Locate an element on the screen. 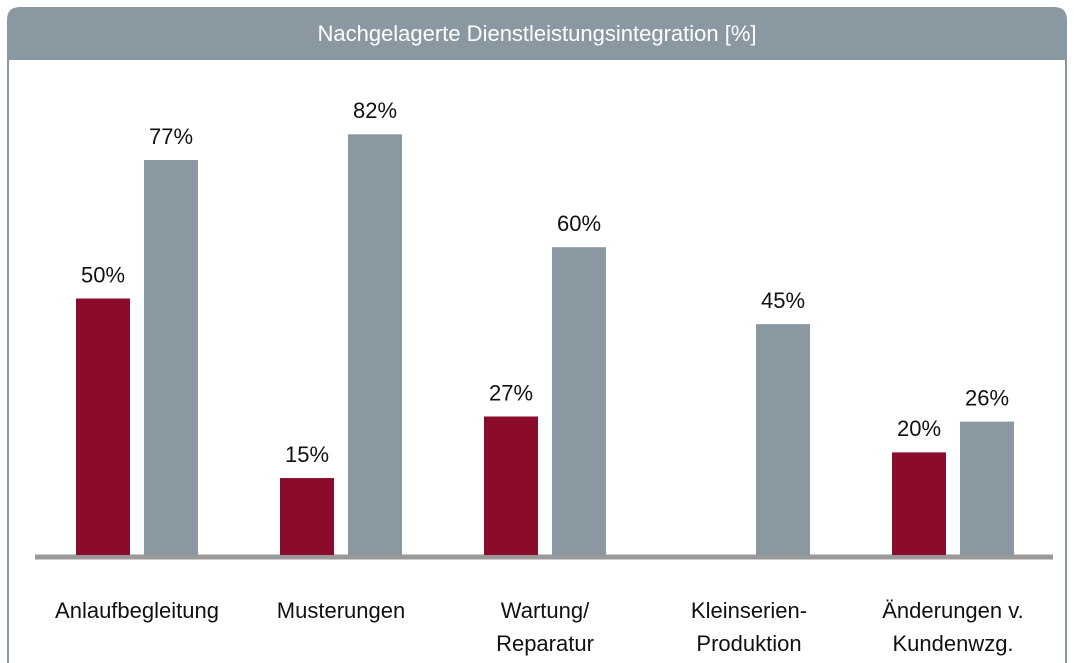 This screenshot has height=663, width=1074. value-label: 15% is located at coordinates (307, 454).